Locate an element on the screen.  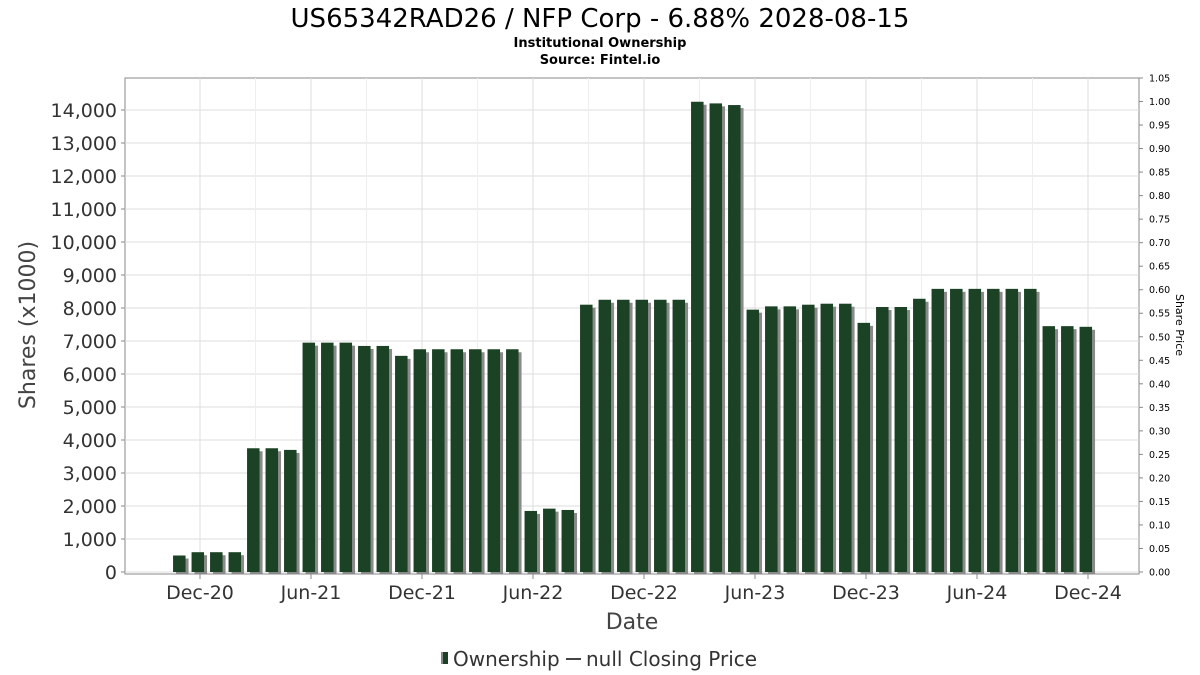
y2-tick-label: 0.90 is located at coordinates (1159, 149).